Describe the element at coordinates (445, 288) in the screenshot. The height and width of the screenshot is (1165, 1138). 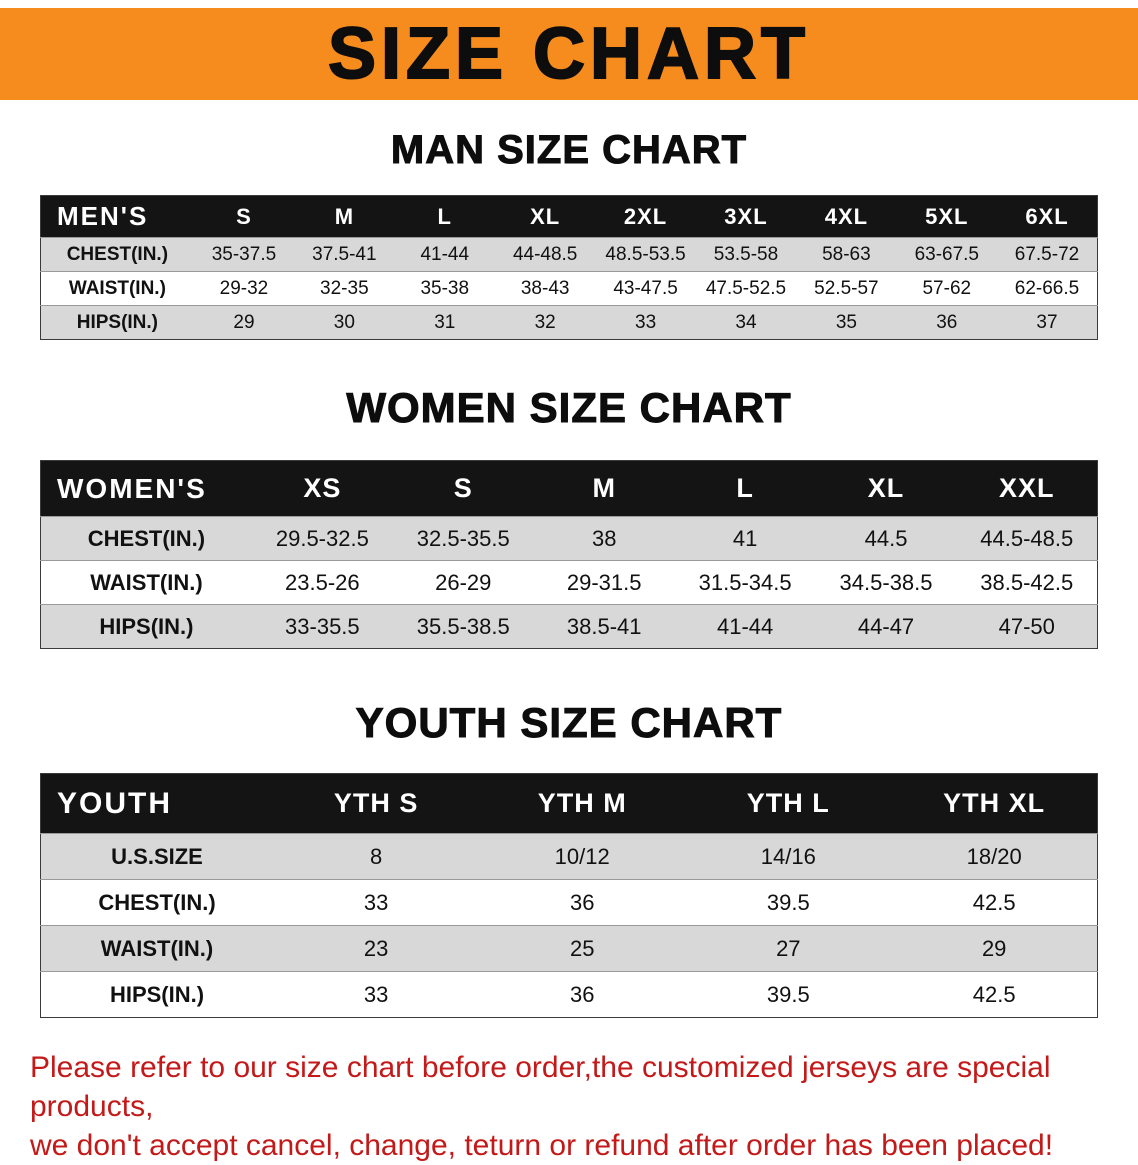
I see `size-value-cell: 35-38` at that location.